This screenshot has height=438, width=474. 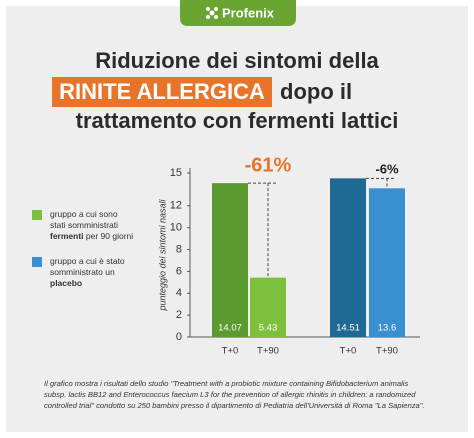 I want to click on legend-text-part: gruppo a cui è stato, so click(x=87, y=261).